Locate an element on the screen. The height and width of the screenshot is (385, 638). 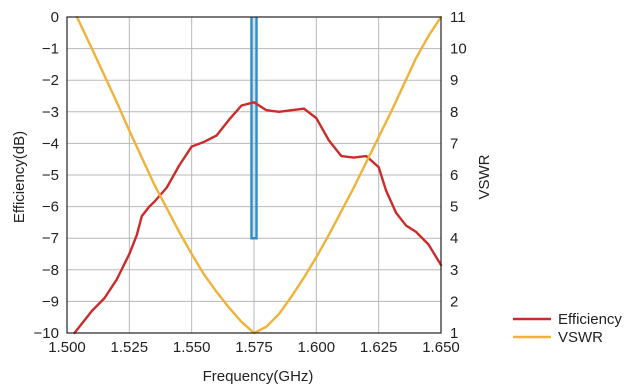
y-right-tick-label: 6 is located at coordinates (454, 175).